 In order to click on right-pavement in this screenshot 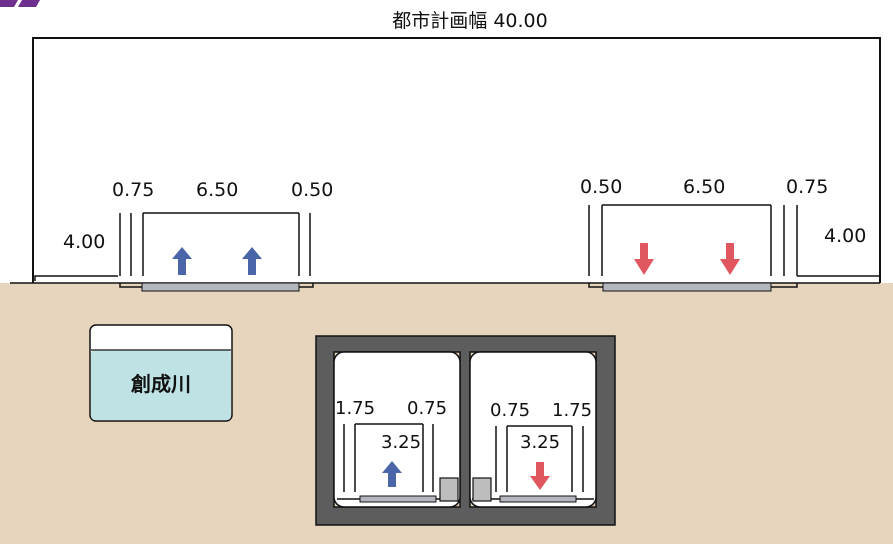, I will do `click(687, 287)`.